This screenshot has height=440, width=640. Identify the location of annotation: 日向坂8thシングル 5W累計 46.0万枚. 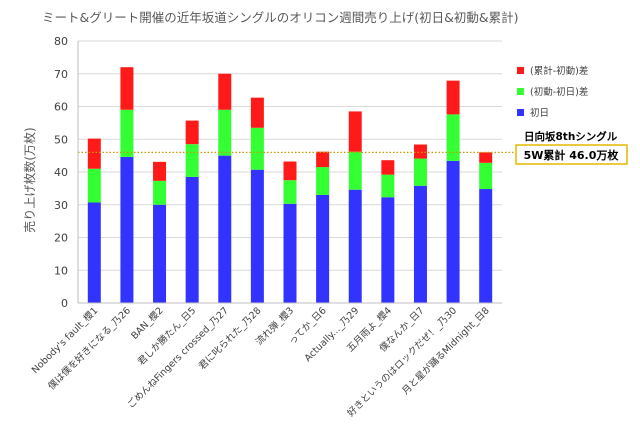
(571, 147).